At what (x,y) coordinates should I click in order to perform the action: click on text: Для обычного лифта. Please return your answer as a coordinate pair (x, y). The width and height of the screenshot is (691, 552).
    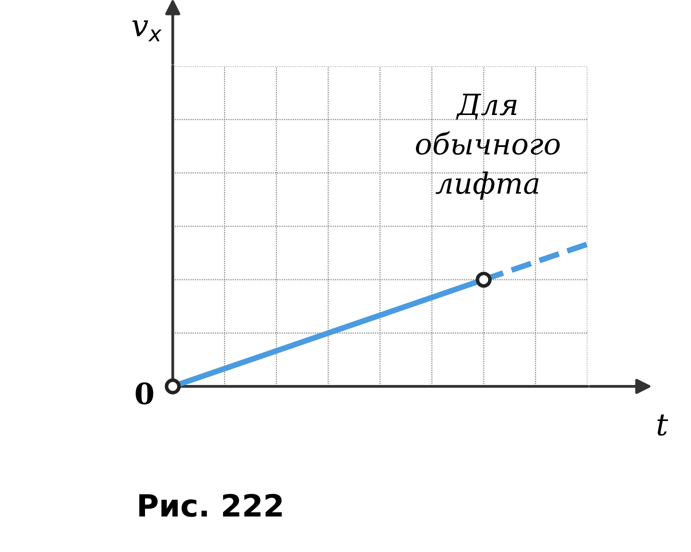
    Looking at the image, I should click on (488, 147).